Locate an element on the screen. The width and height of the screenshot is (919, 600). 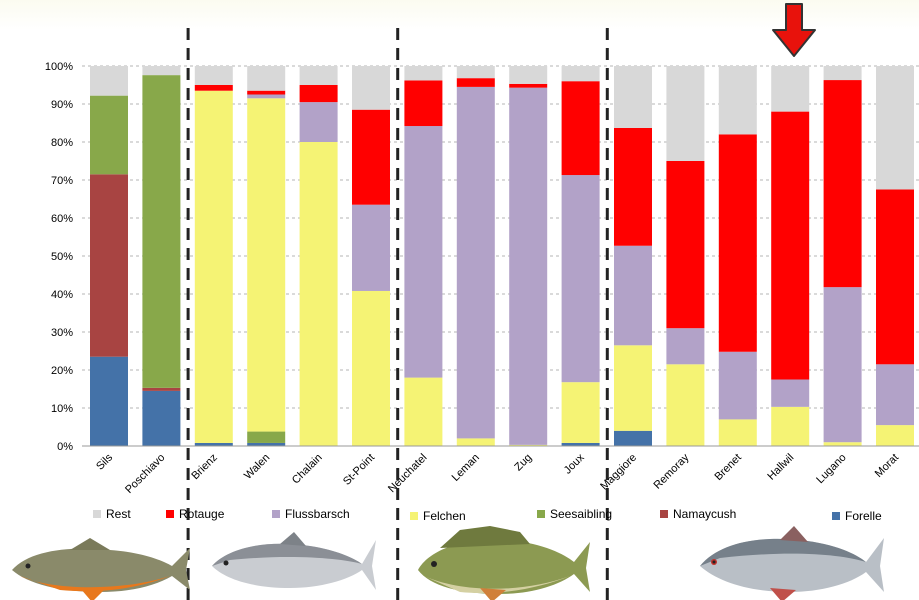
bar-stack-lugano is located at coordinates (842, 256).